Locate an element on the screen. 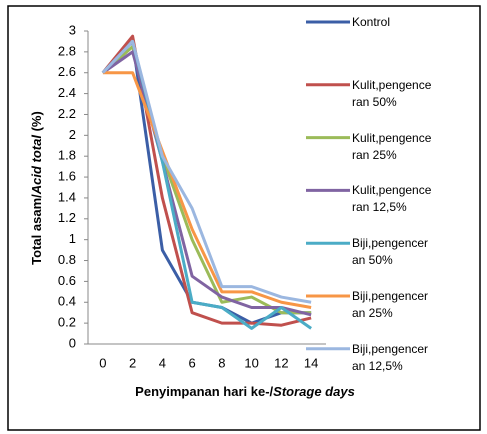  y-tick-label: 1.4 is located at coordinates (67, 196).